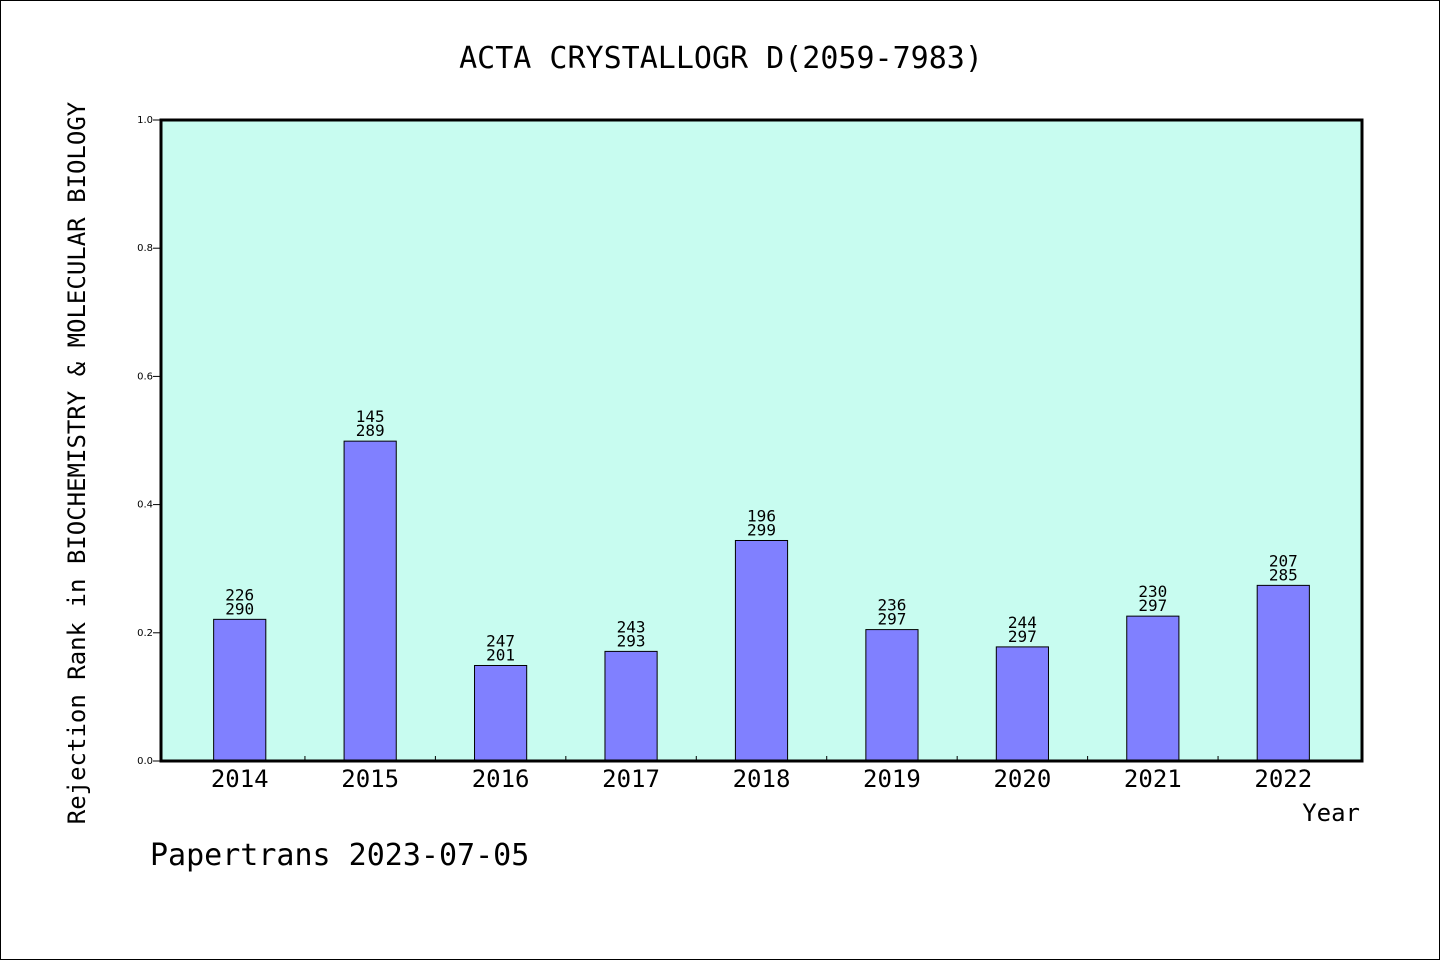 This screenshot has width=1440, height=960. Describe the element at coordinates (761, 515) in the screenshot. I see `rank-label: 196` at that location.